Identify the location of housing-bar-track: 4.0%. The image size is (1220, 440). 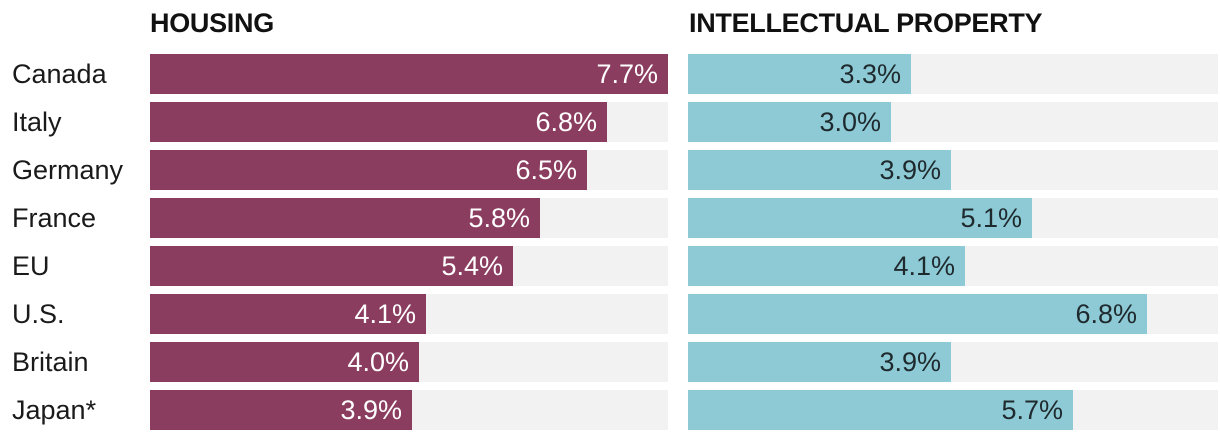
(409, 362).